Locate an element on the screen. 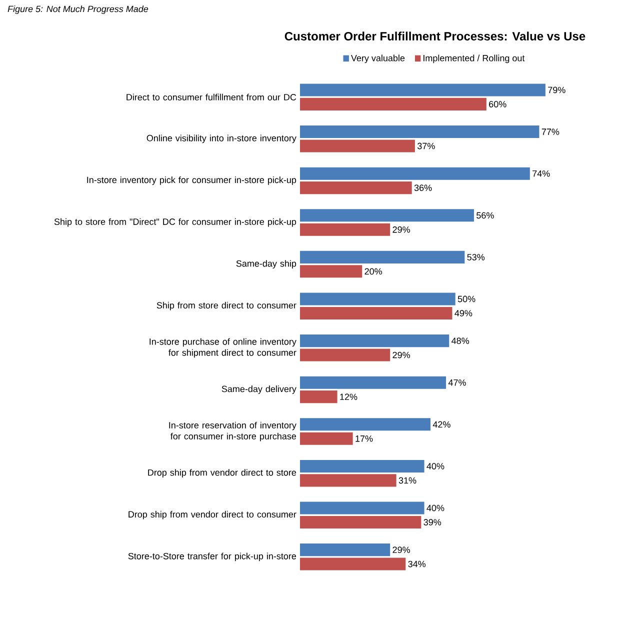  y-tick-label: Same-day delivery is located at coordinates (259, 390).